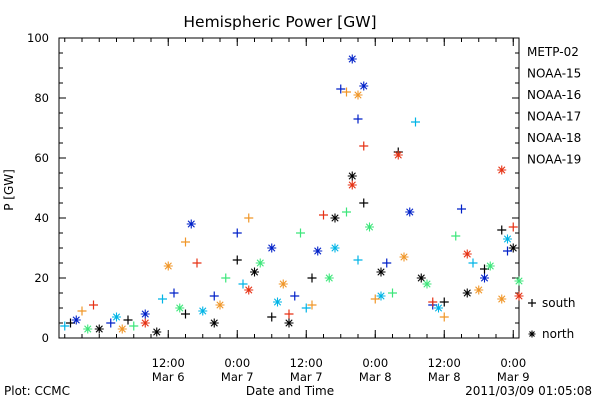 Image resolution: width=600 pixels, height=400 pixels. Describe the element at coordinates (554, 138) in the screenshot. I see `legend-entry: NOAA-18` at that location.